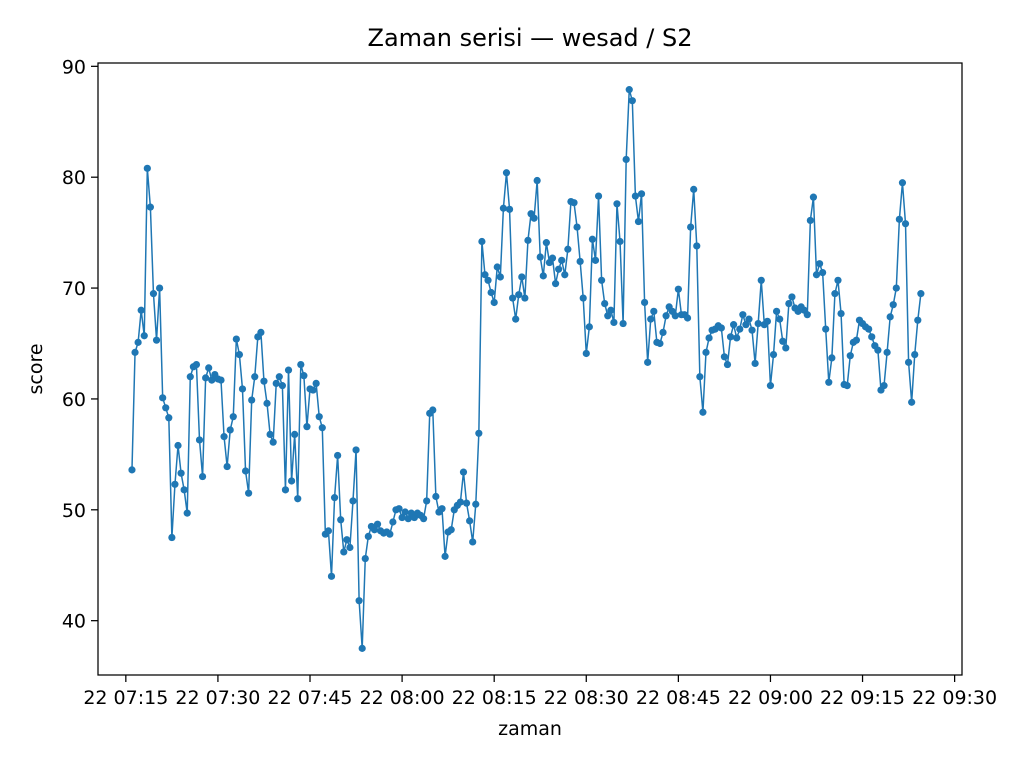 The image size is (1024, 768). Describe the element at coordinates (530, 729) in the screenshot. I see `x-axis-label: zaman` at that location.